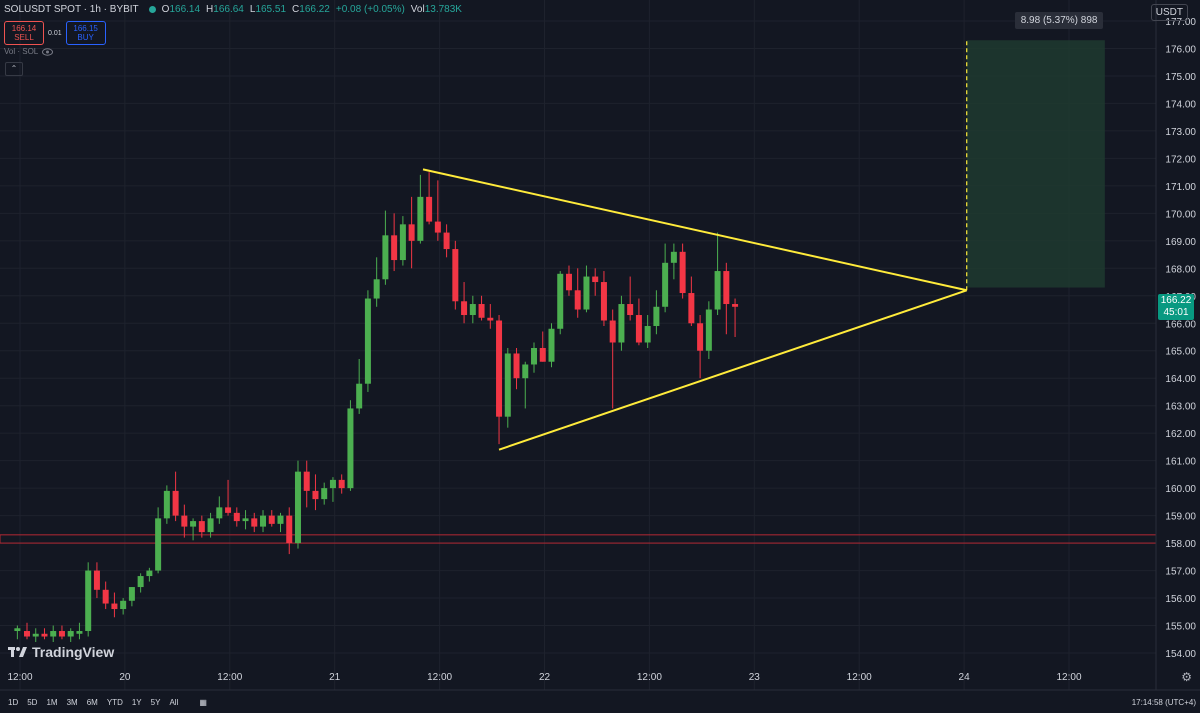 The width and height of the screenshot is (1200, 713). I want to click on price-tick-label: 171.00, so click(1180, 187).